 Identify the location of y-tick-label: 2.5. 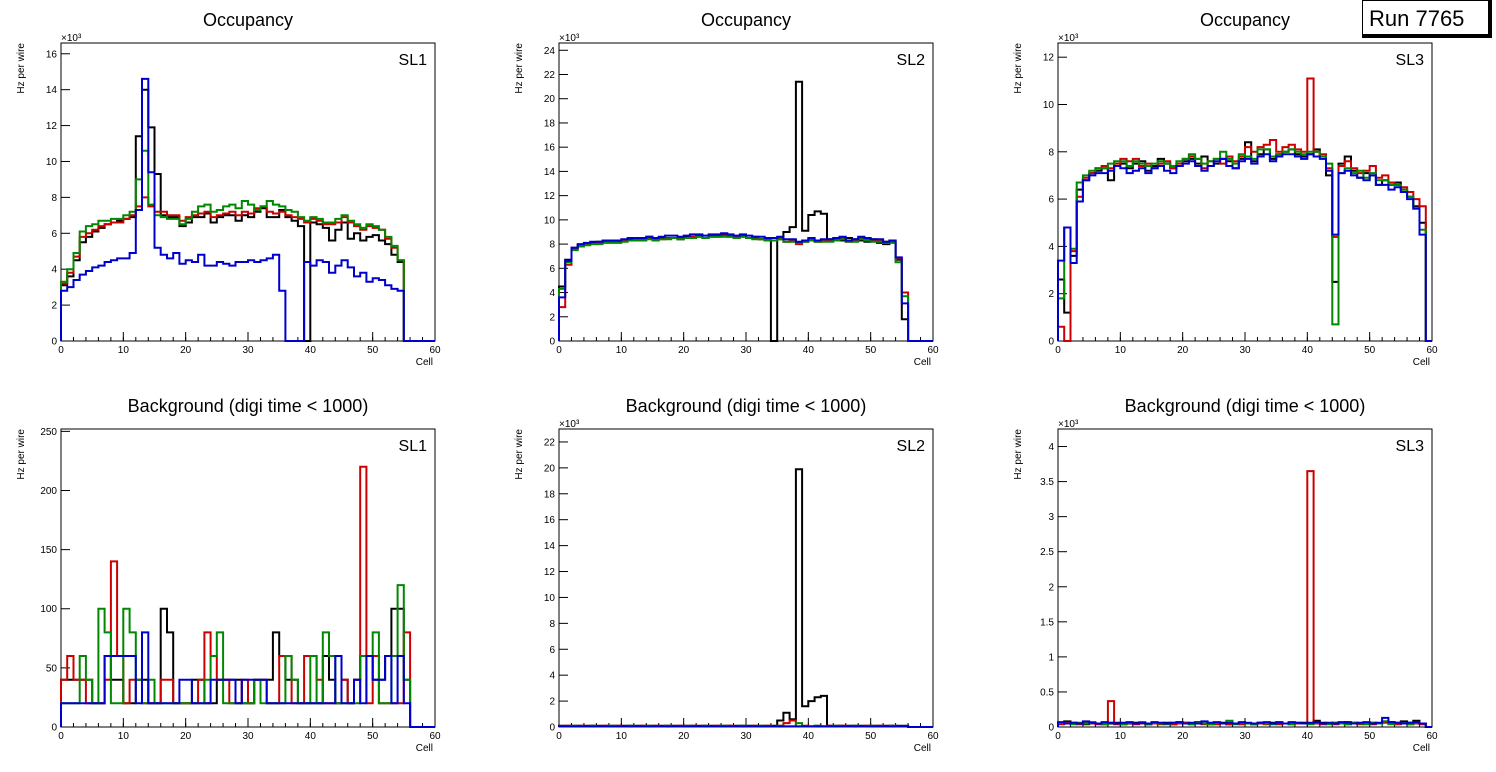
(1047, 552).